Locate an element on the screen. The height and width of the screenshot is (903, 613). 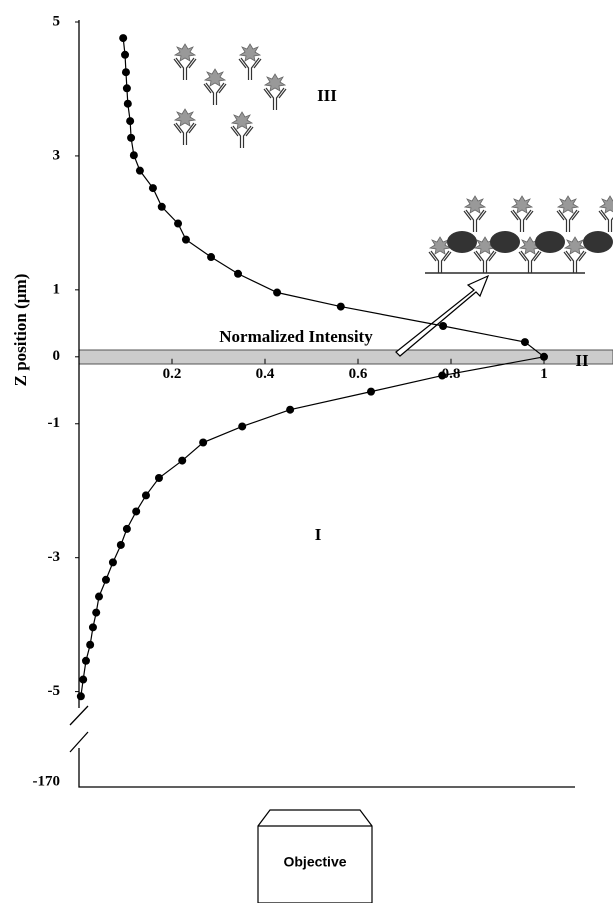
interface-band is located at coordinates (345, 357).